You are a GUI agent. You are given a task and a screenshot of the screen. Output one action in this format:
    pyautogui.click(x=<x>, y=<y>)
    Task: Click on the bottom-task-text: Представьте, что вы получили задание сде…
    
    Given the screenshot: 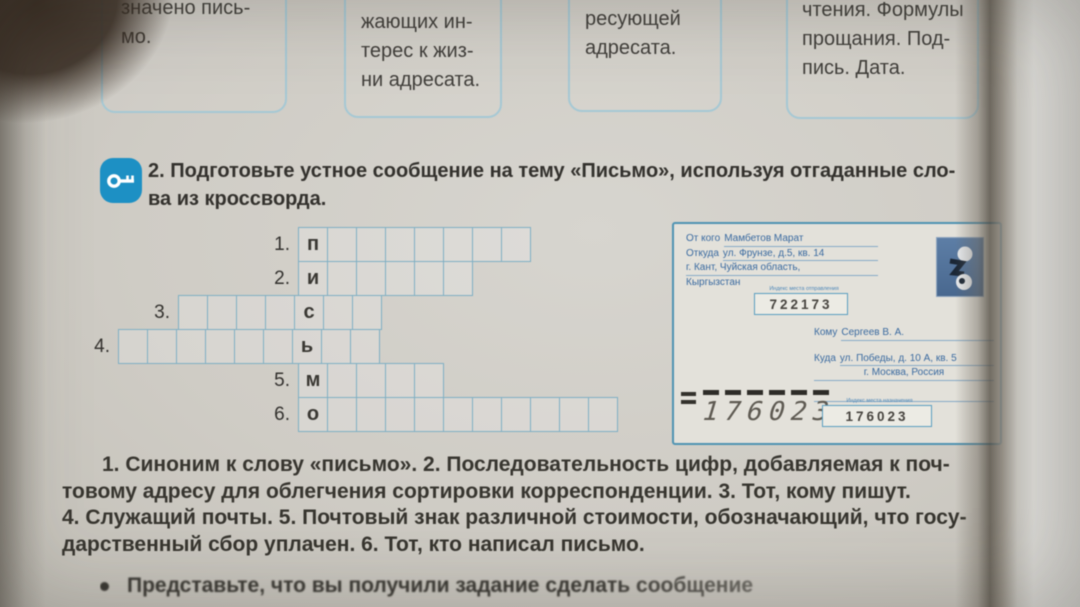 What is the action you would take?
    pyautogui.click(x=440, y=585)
    